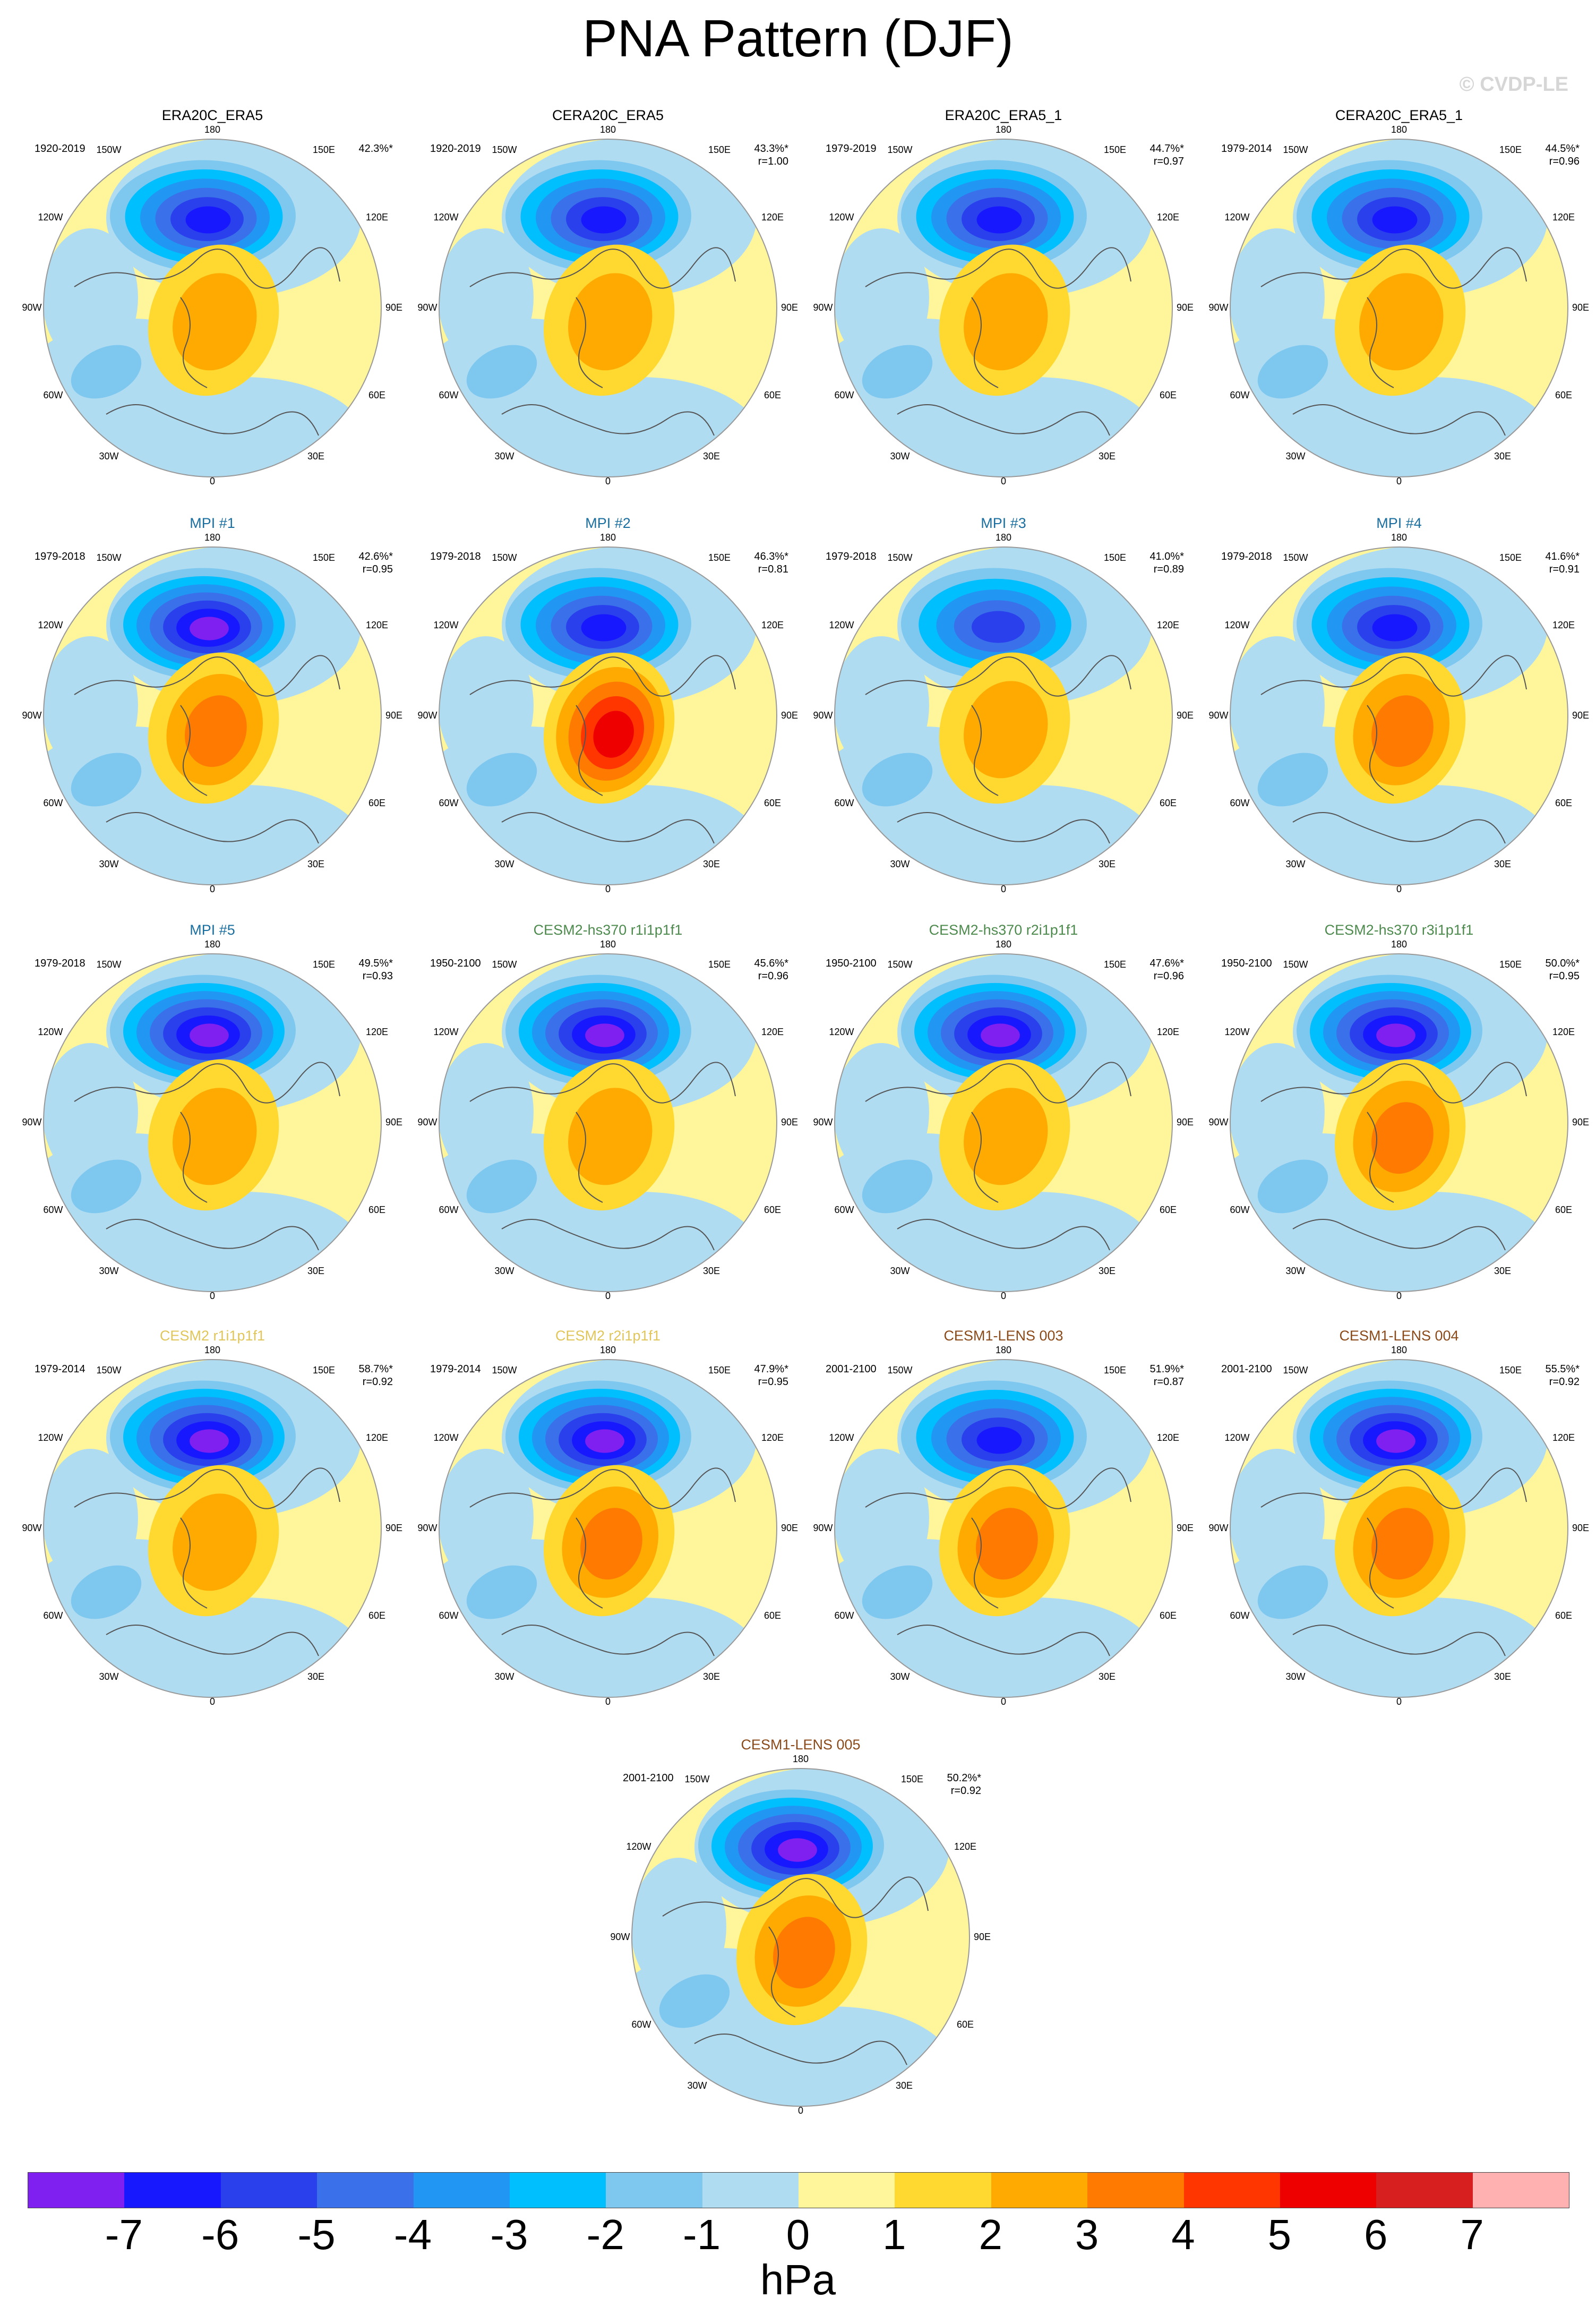 This screenshot has width=1596, height=2315. Describe the element at coordinates (773, 1382) in the screenshot. I see `panel-pattern-corr: r=0.95` at that location.